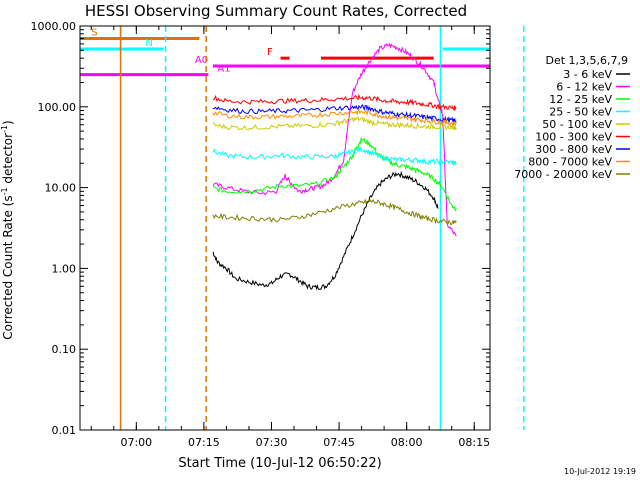 The image size is (640, 480). Describe the element at coordinates (285, 52) in the screenshot. I see `status-lines-group: S N A0 A1 F` at that location.